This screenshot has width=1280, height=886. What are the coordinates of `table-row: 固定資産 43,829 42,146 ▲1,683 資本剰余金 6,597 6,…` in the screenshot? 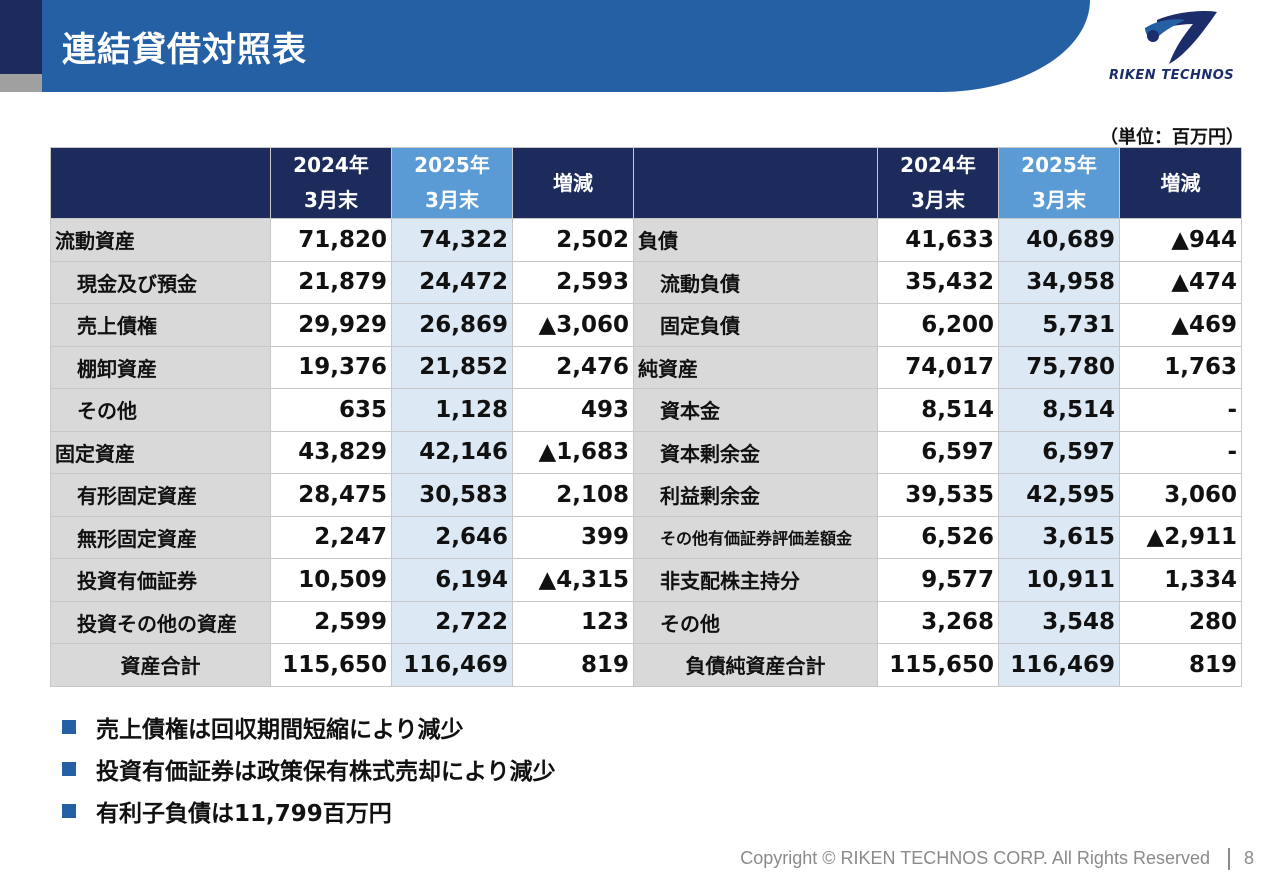 It's located at (646, 452).